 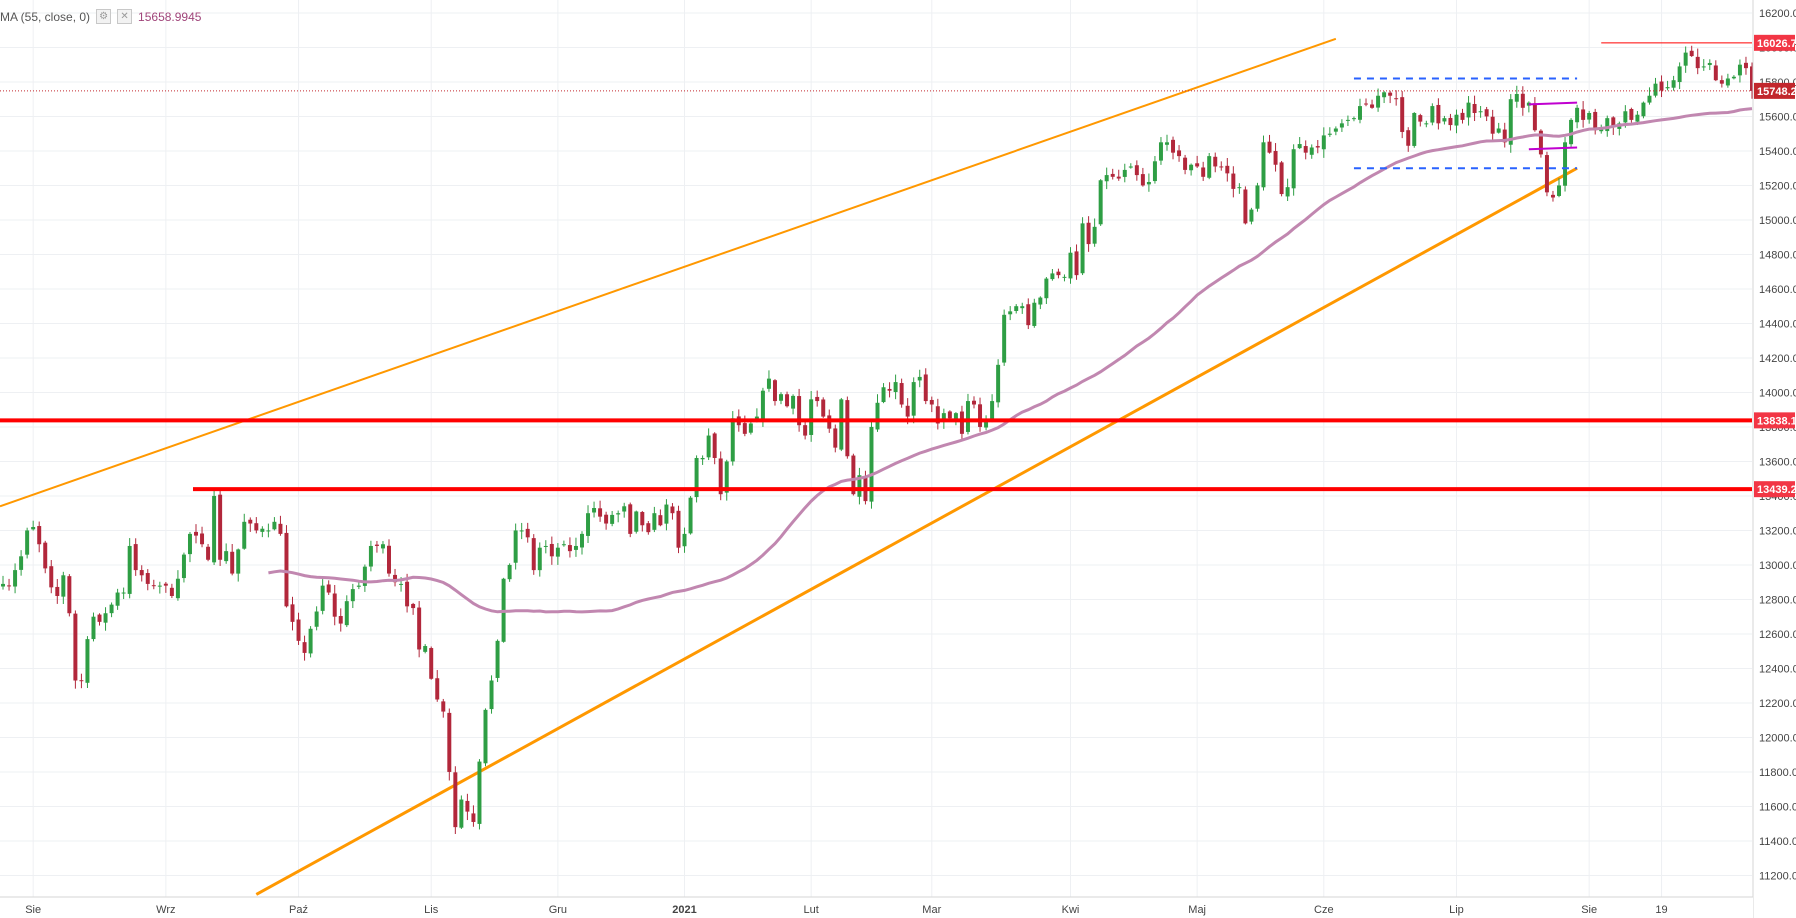 What do you see at coordinates (1775, 489) in the screenshot?
I see `price-tag: 13439.2` at bounding box center [1775, 489].